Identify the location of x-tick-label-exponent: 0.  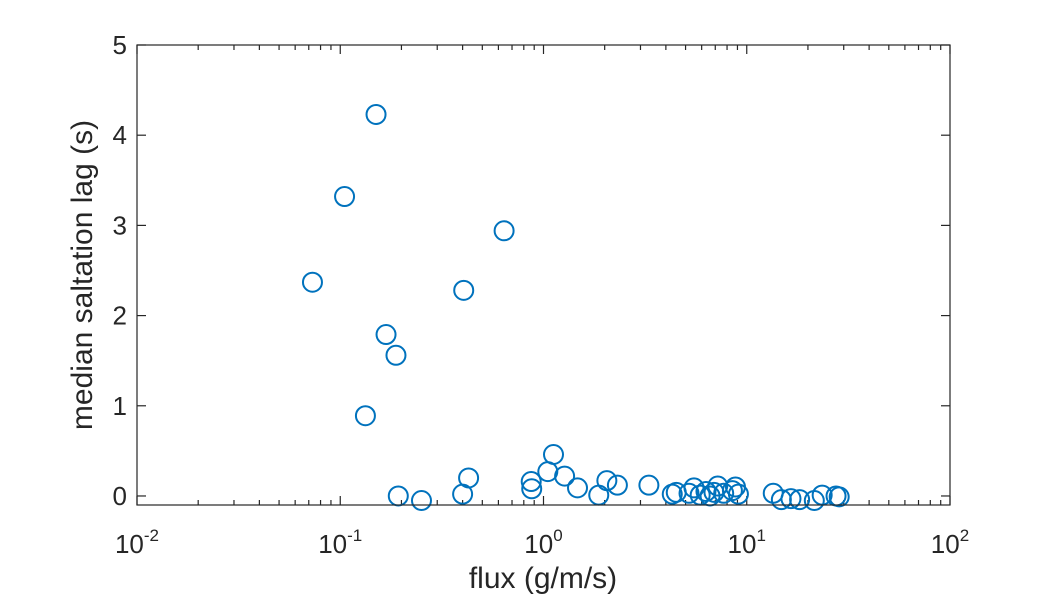
(557, 535).